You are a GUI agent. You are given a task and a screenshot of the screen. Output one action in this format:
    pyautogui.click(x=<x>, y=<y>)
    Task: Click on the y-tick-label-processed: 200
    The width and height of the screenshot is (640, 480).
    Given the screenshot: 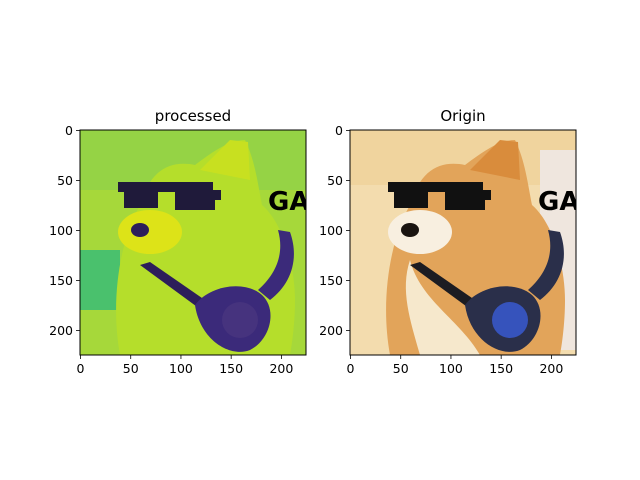 What is the action you would take?
    pyautogui.click(x=61, y=330)
    